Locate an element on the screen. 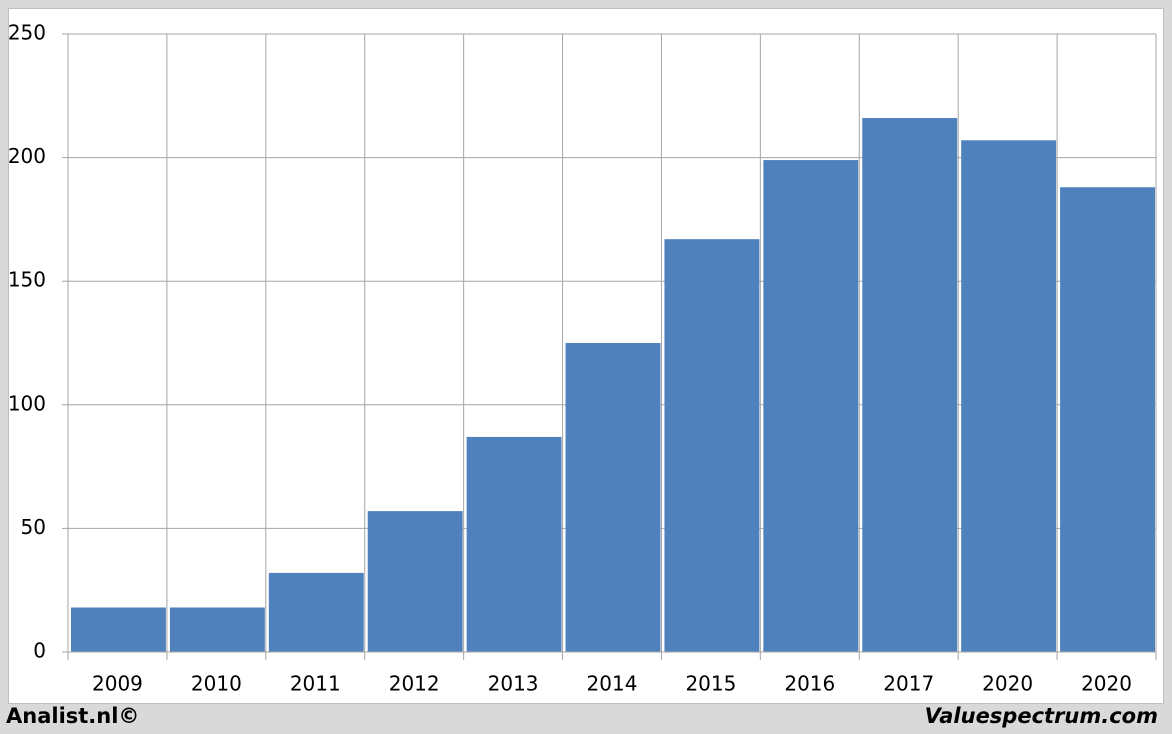 Image resolution: width=1172 pixels, height=734 pixels. x-tick-label: 2014 is located at coordinates (612, 684).